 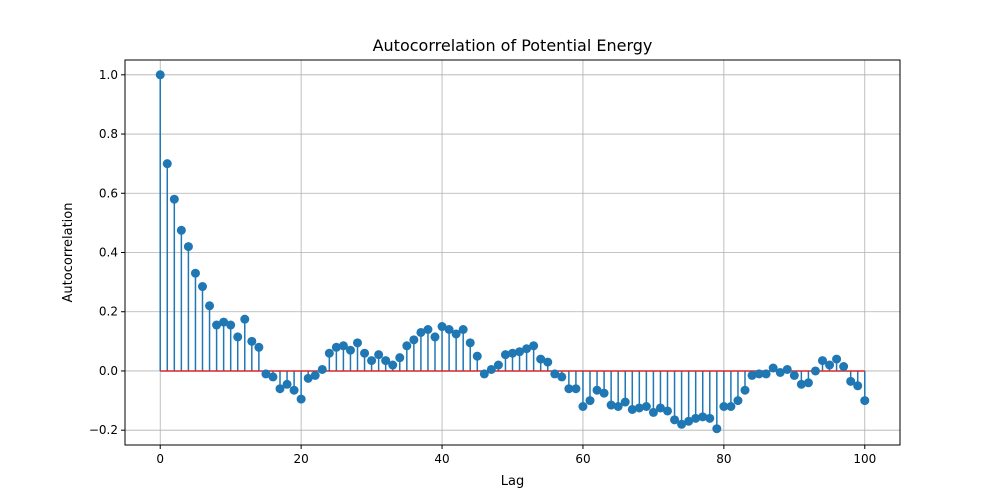 What do you see at coordinates (723, 459) in the screenshot?
I see `x-tick-label: 80` at bounding box center [723, 459].